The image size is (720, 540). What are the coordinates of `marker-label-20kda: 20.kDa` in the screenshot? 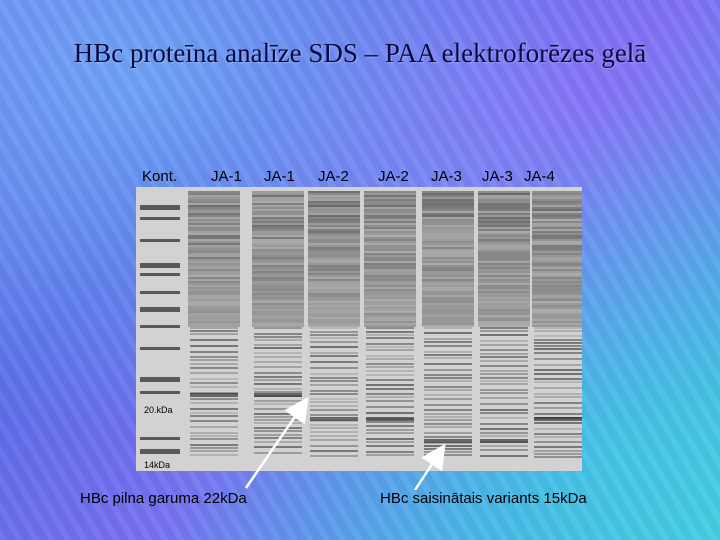 It's located at (158, 410).